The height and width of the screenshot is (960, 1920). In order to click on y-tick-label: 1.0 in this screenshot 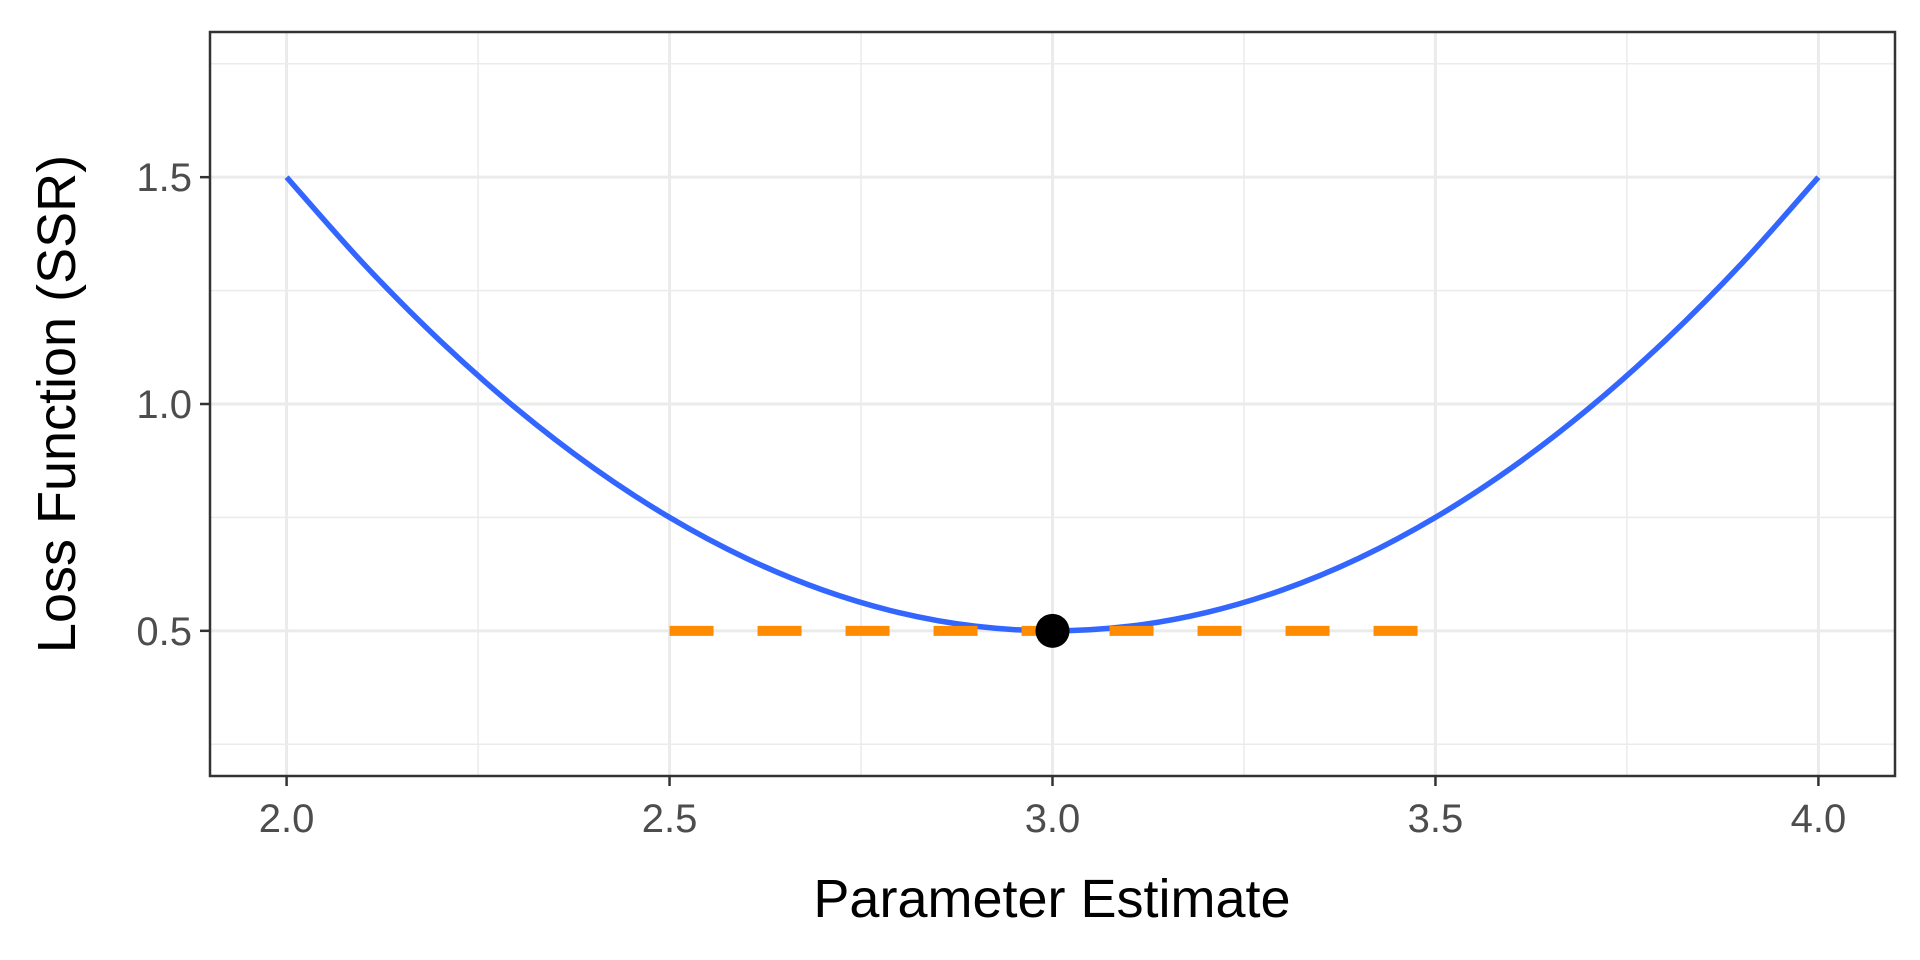, I will do `click(164, 405)`.